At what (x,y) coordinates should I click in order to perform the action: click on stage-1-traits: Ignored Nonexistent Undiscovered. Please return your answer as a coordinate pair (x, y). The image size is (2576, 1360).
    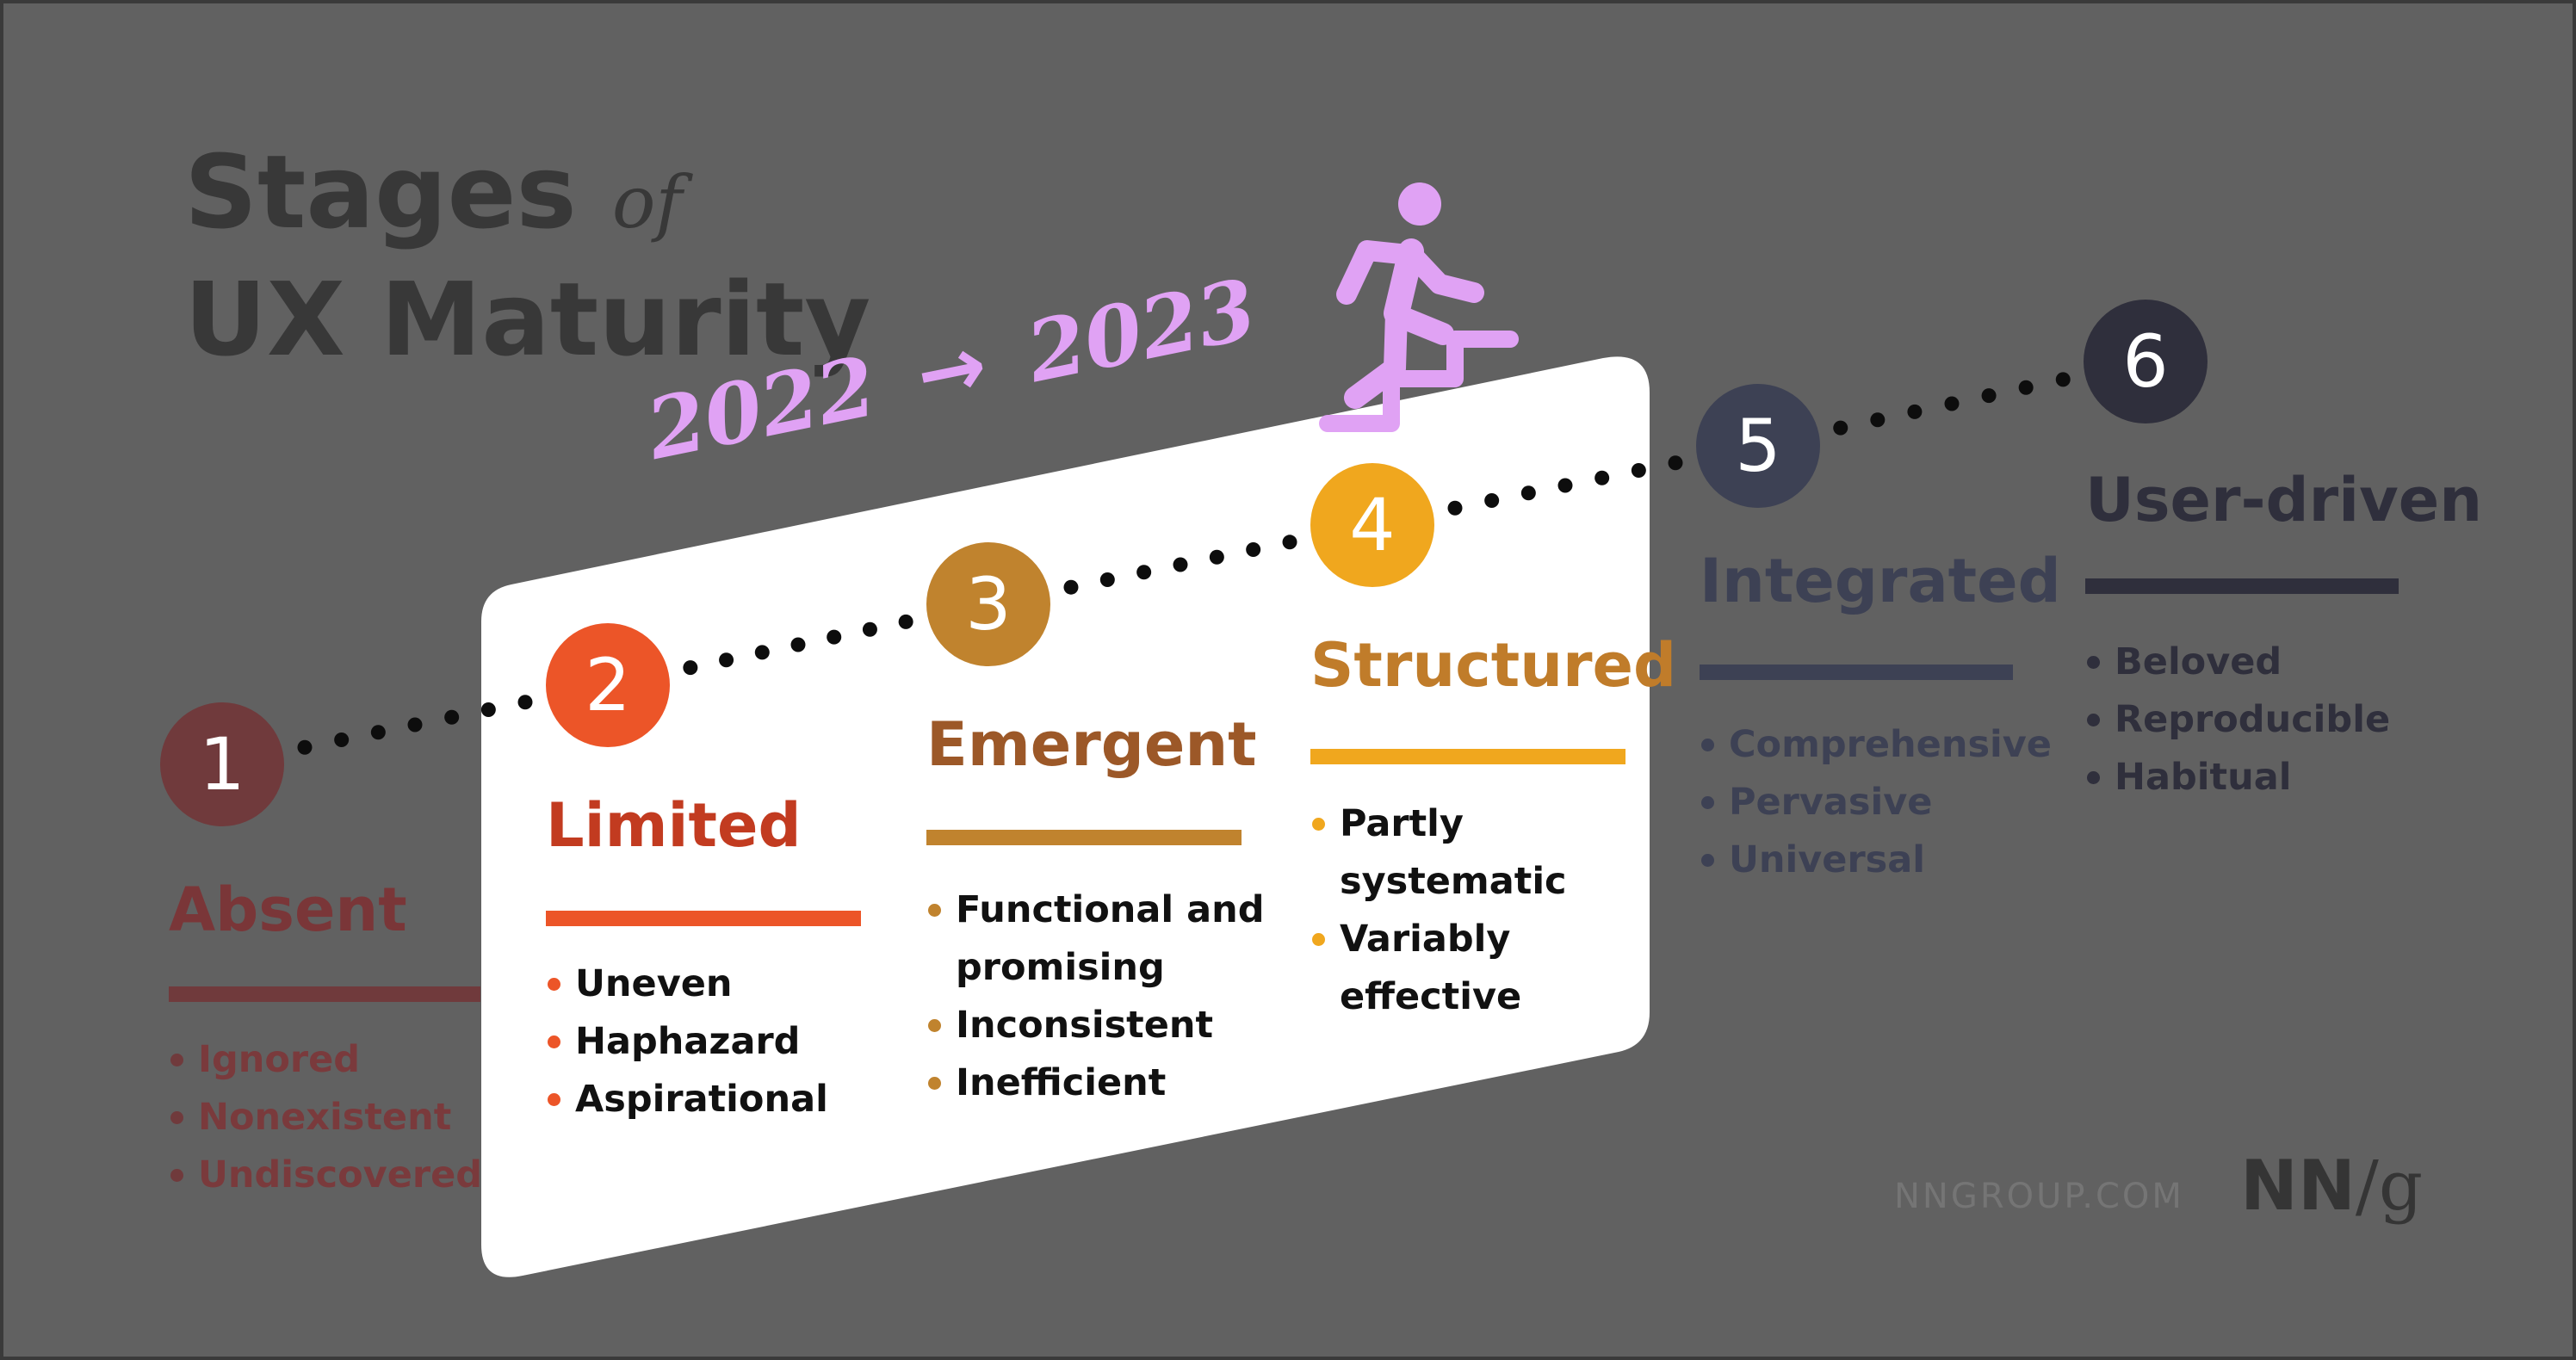
    Looking at the image, I should click on (325, 1118).